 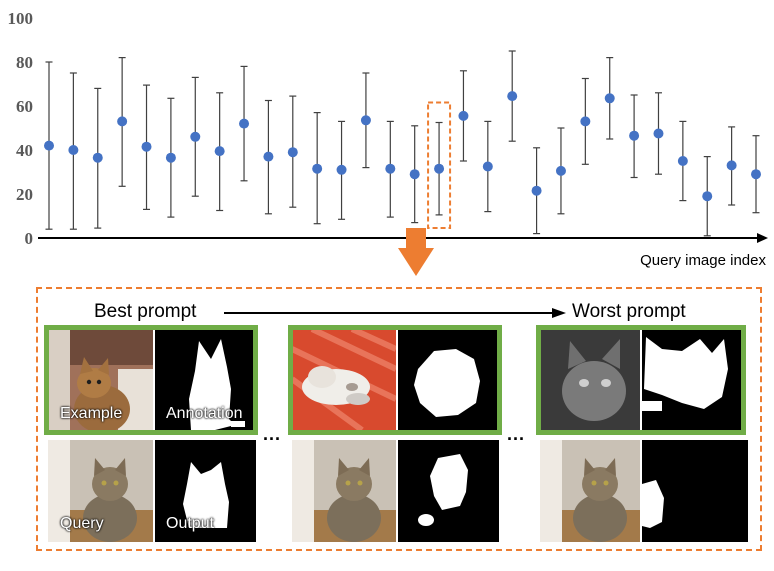 I want to click on y-tick-label: 80, so click(x=24, y=62).